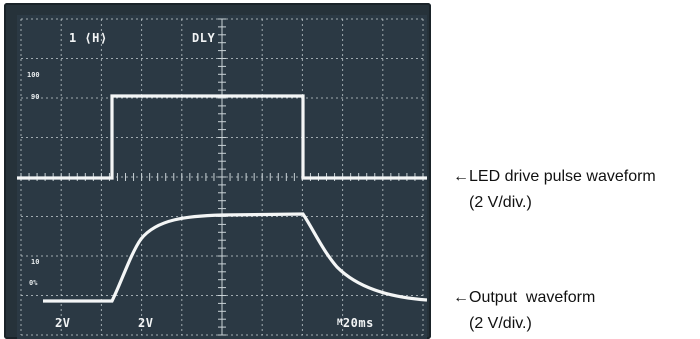 The height and width of the screenshot is (339, 700). Describe the element at coordinates (554, 176) in the screenshot. I see `led-annotation-label: ←LED drive pulse waveform` at that location.